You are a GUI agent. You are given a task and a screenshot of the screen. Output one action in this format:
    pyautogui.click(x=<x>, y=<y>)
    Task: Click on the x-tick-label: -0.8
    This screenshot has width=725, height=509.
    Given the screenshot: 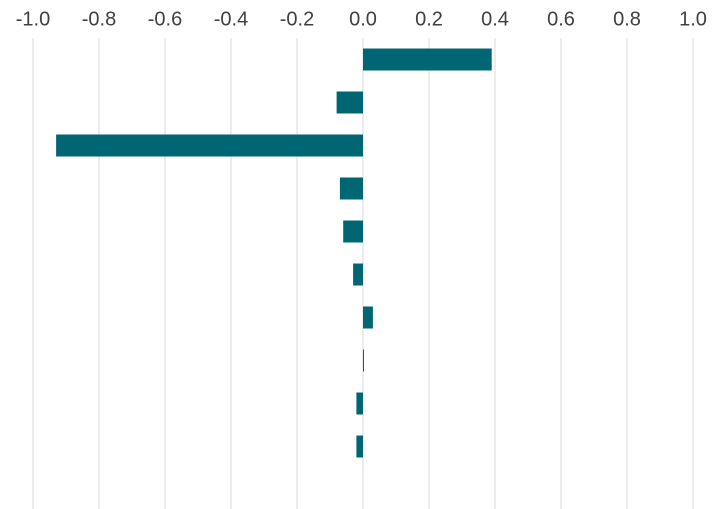 What is the action you would take?
    pyautogui.click(x=99, y=19)
    